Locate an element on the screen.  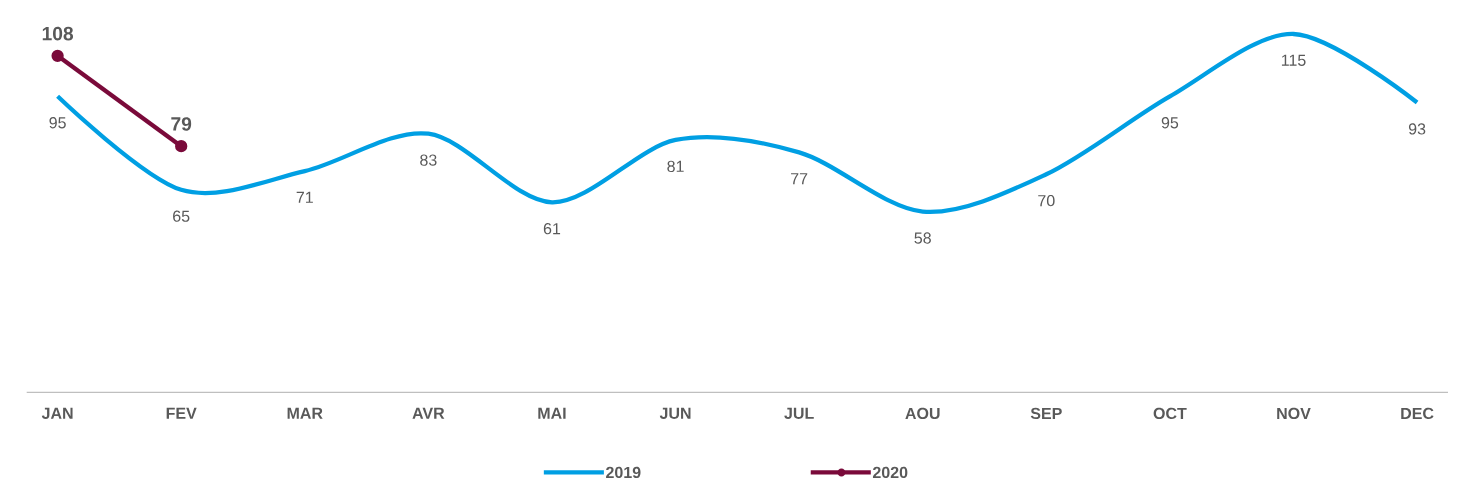
x-tick-label: JAN is located at coordinates (57, 413).